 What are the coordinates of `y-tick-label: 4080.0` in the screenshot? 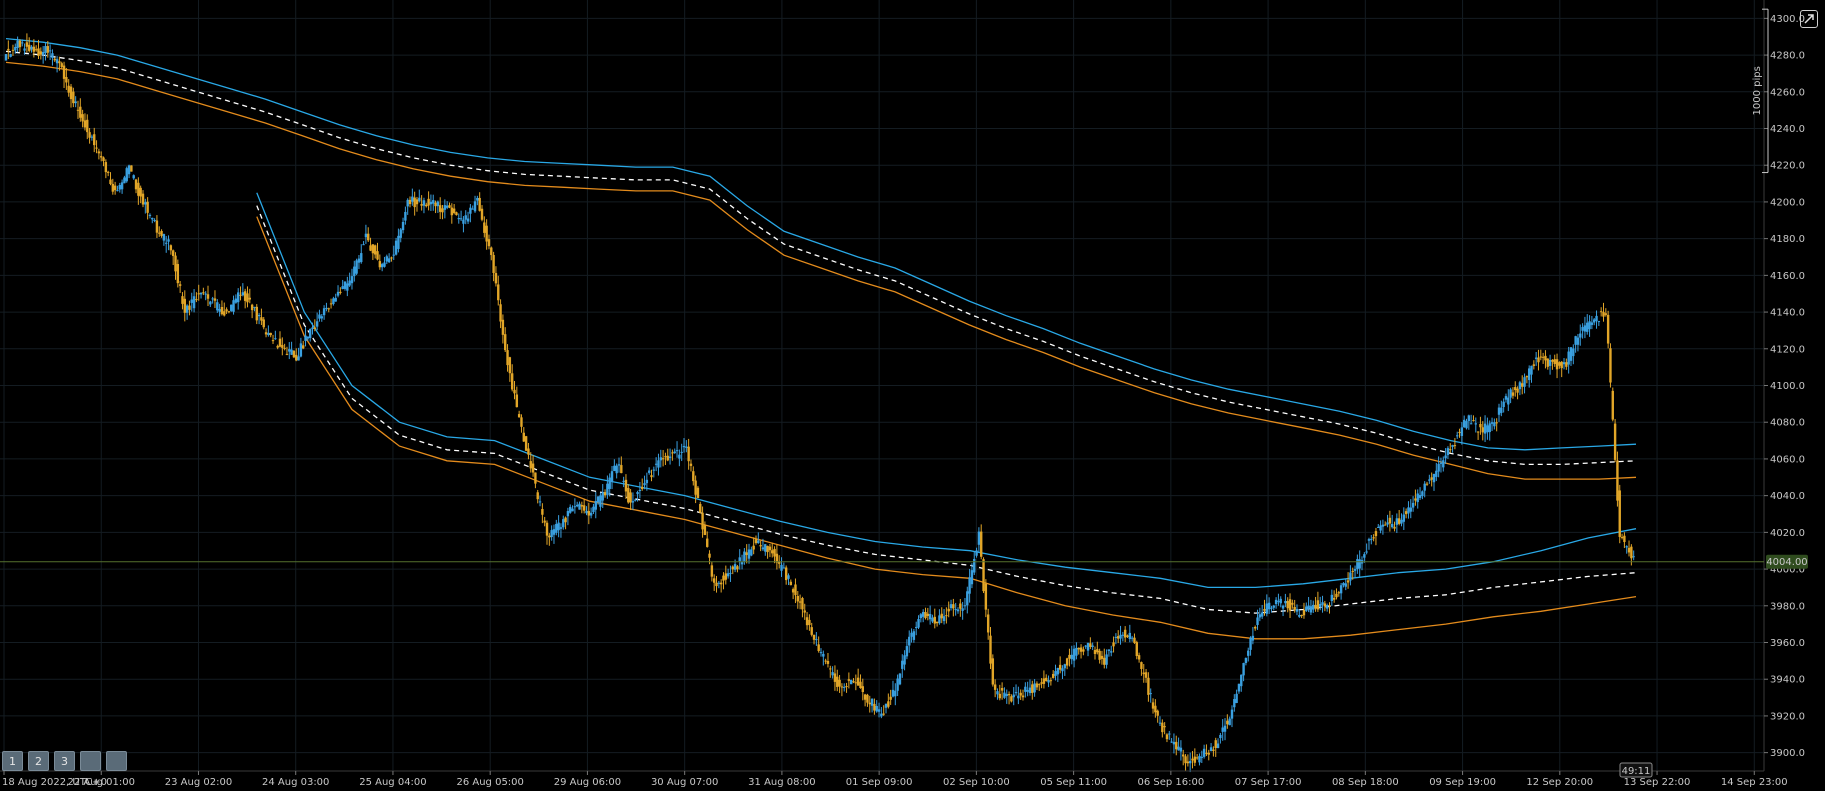 It's located at (1787, 423).